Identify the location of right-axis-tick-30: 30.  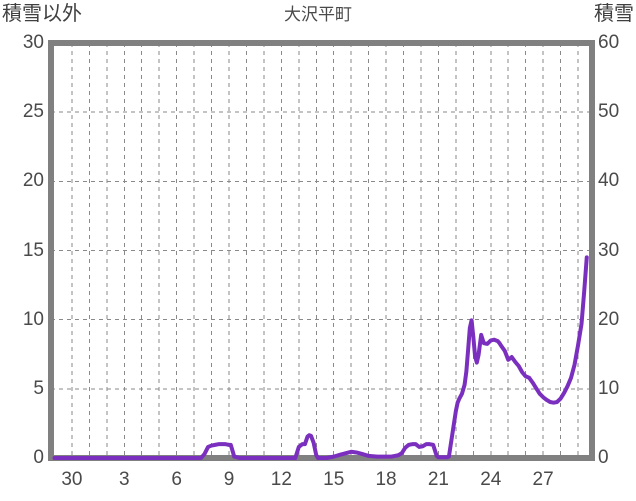
(609, 250).